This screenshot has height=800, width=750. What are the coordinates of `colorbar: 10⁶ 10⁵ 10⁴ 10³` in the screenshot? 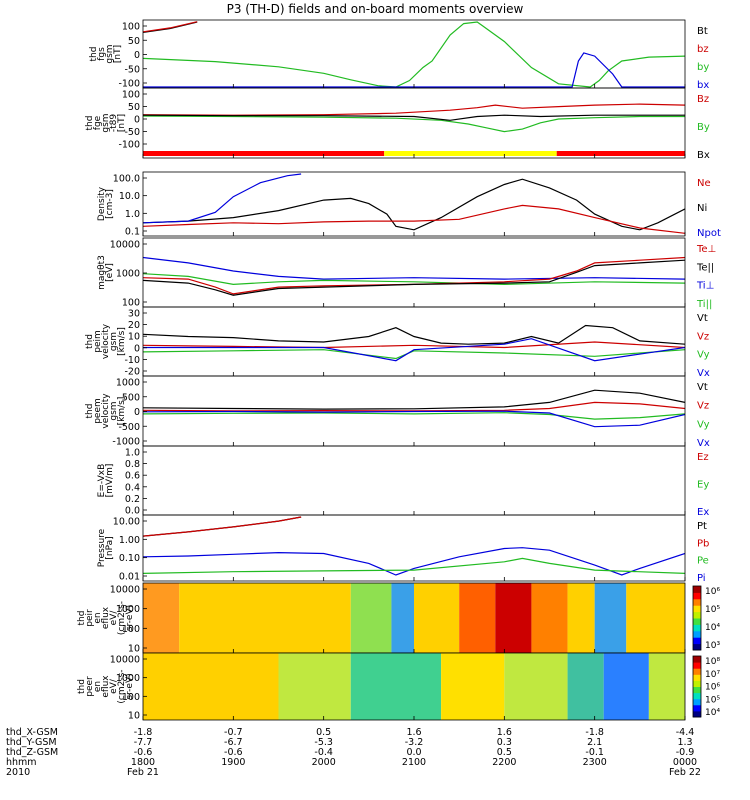 It's located at (706, 618).